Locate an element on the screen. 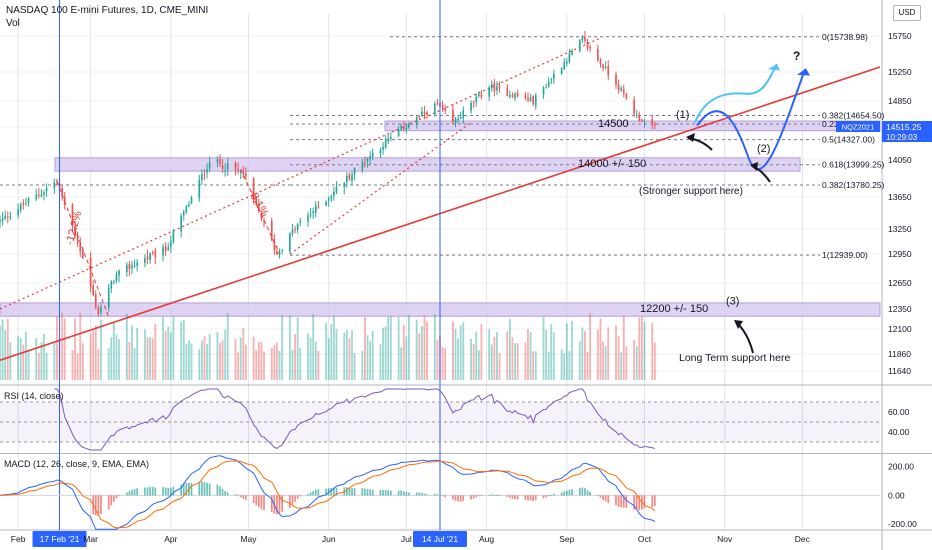 This screenshot has width=932, height=550. fib-level-label: 0.5(14327.00) is located at coordinates (848, 140).